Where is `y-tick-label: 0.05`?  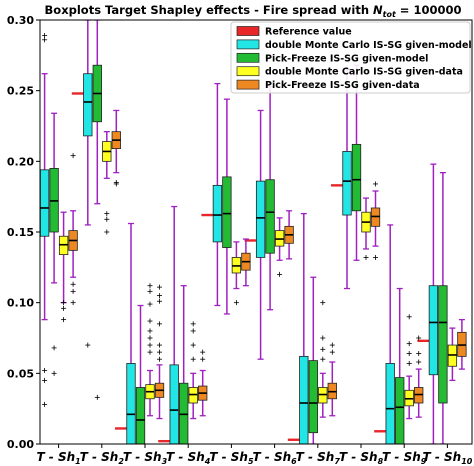
y-tick-label: 0.05 is located at coordinates (20, 373).